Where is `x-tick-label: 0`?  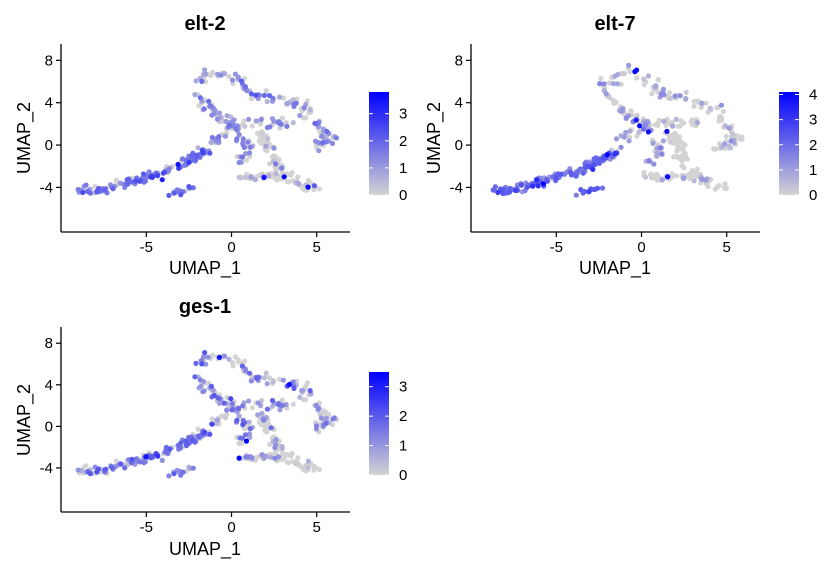
x-tick-label: 0 is located at coordinates (641, 247).